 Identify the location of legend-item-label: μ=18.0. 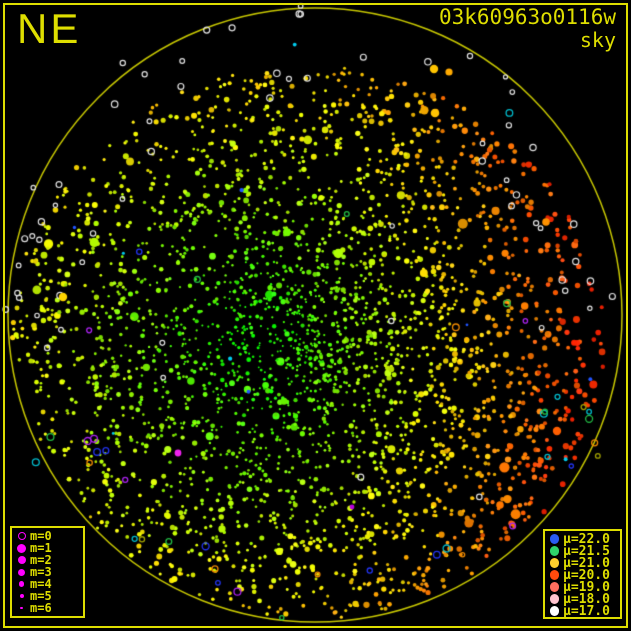
(586, 599).